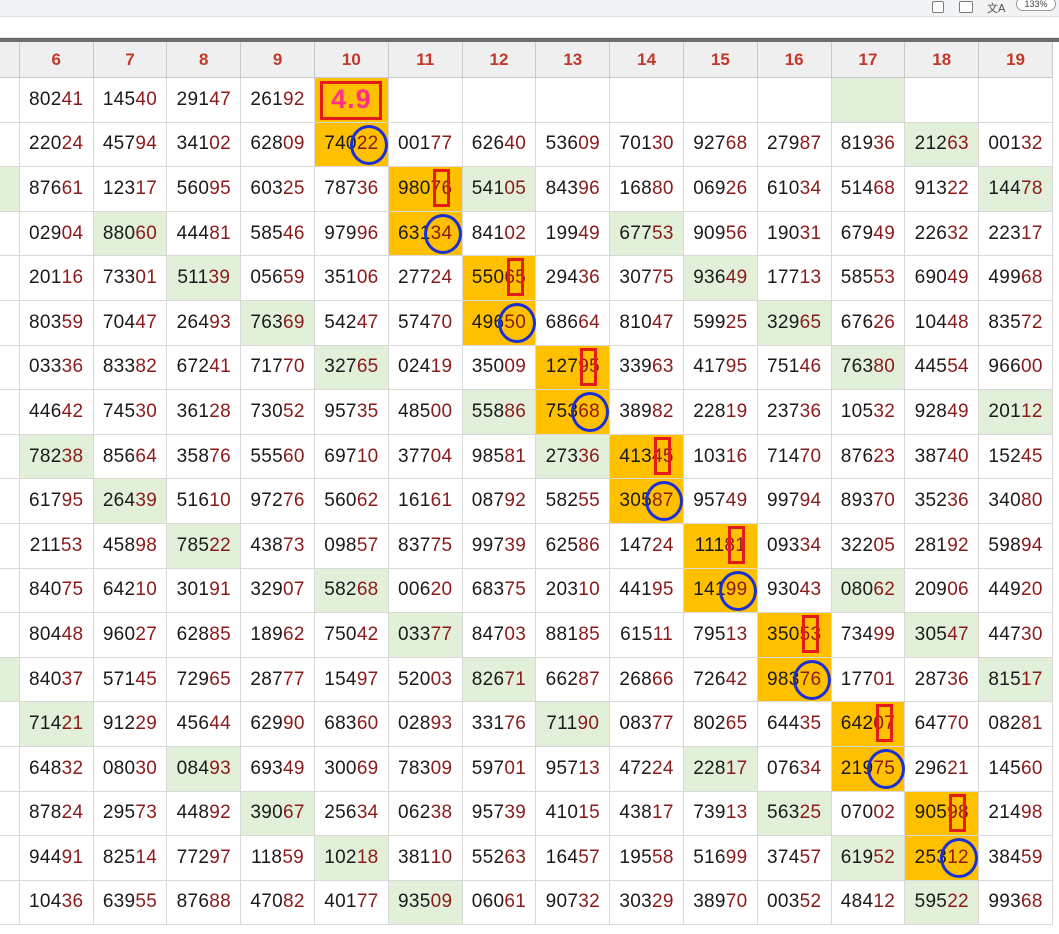  I want to click on column-header: 10, so click(351, 60).